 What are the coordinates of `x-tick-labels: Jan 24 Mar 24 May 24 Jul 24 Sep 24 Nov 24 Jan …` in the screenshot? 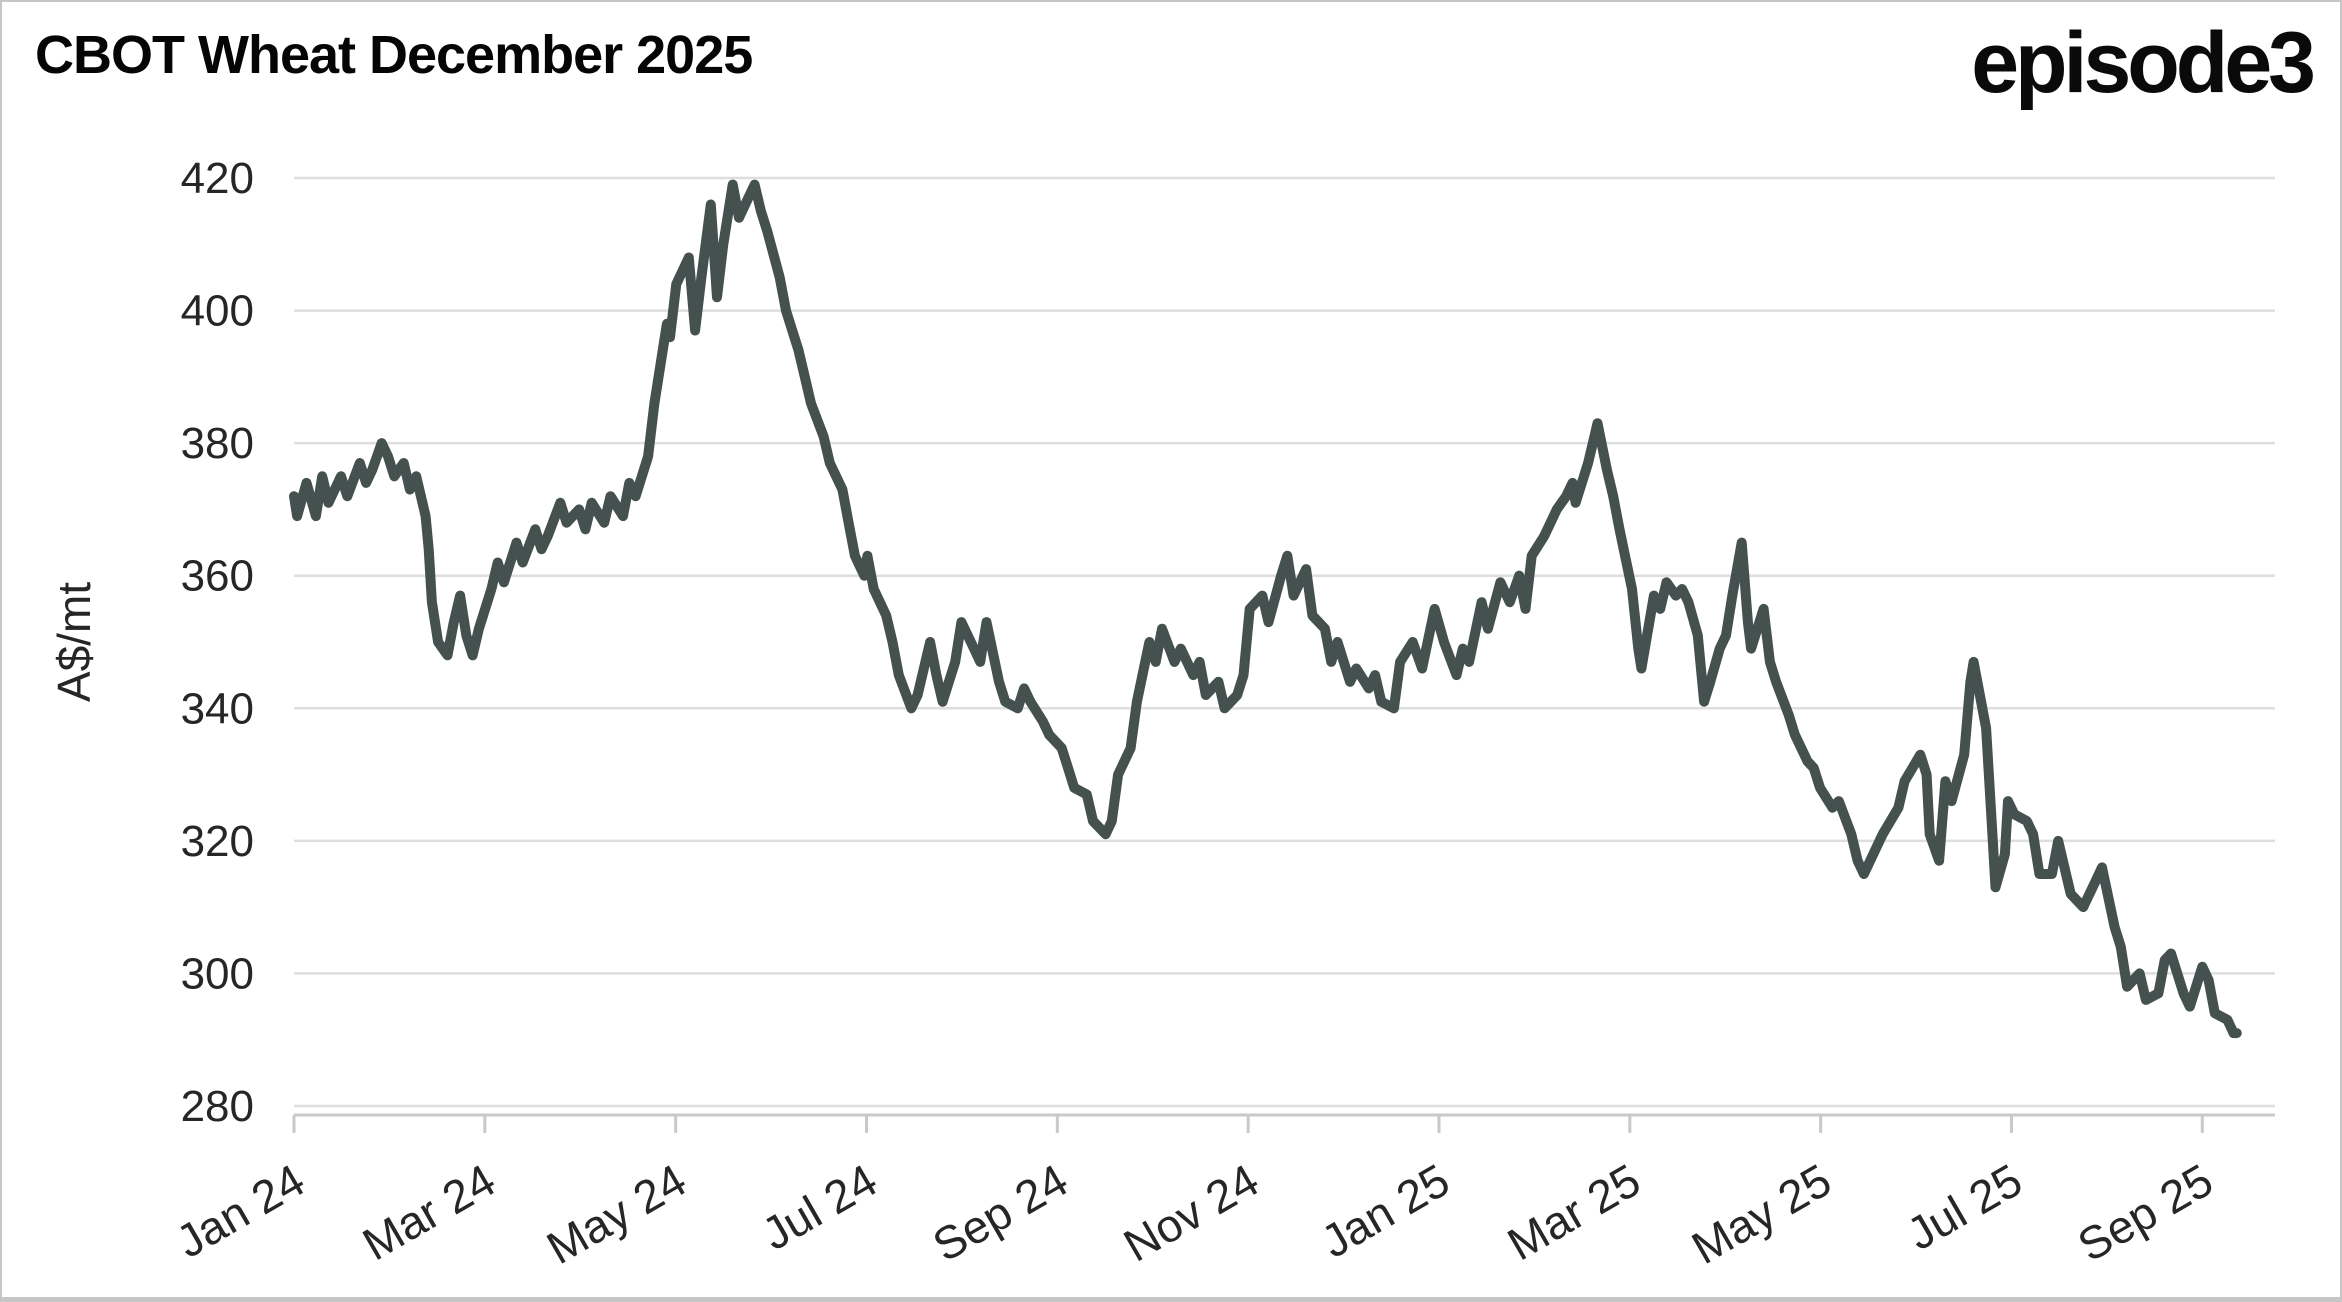 It's located at (1194, 1214).